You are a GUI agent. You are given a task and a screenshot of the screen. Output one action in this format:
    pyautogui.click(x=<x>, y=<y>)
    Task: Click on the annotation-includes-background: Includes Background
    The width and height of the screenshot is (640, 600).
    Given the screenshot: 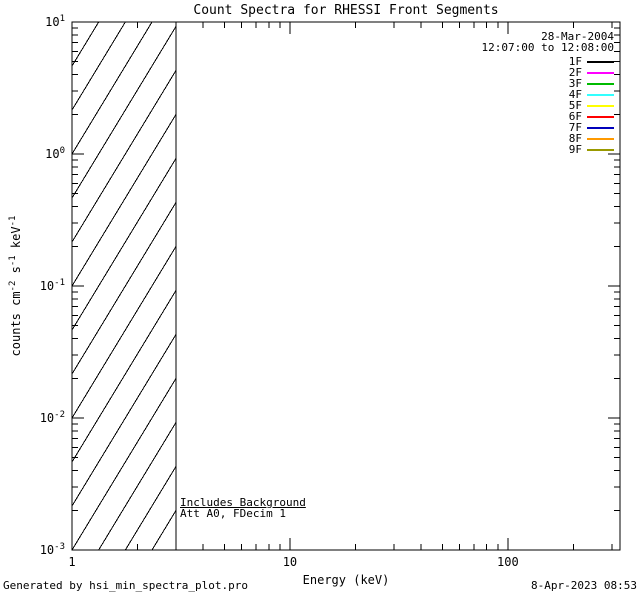 What is the action you would take?
    pyautogui.click(x=243, y=502)
    